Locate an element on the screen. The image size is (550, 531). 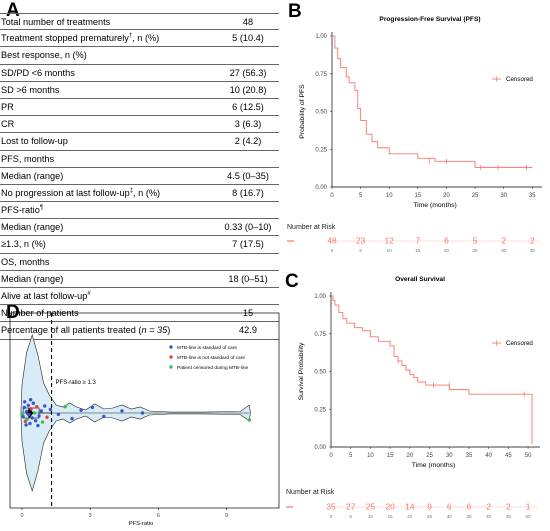
chart-title: Overall Survival is located at coordinates (420, 279).